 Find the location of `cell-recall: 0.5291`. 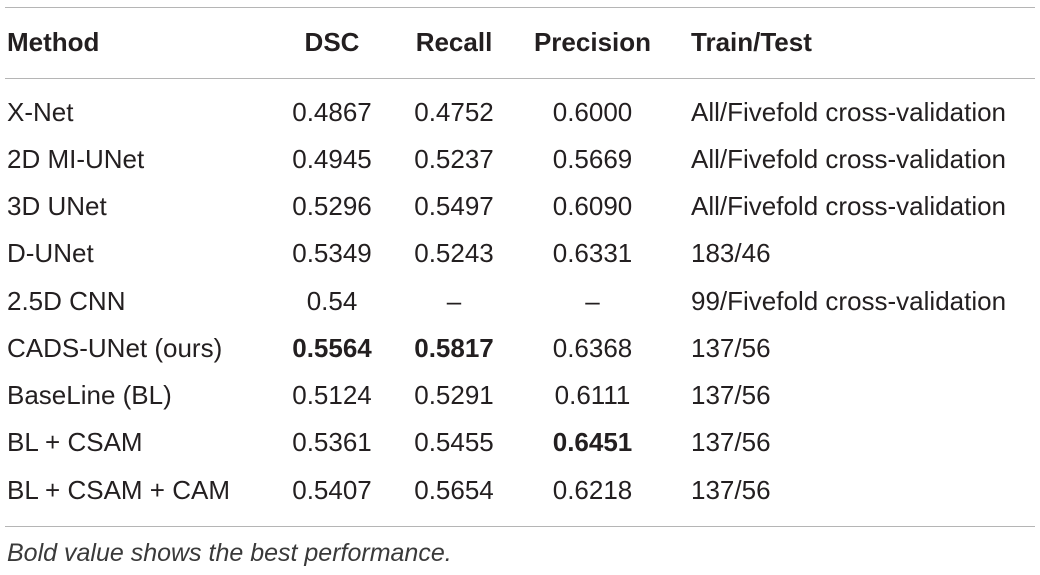

cell-recall: 0.5291 is located at coordinates (454, 395).